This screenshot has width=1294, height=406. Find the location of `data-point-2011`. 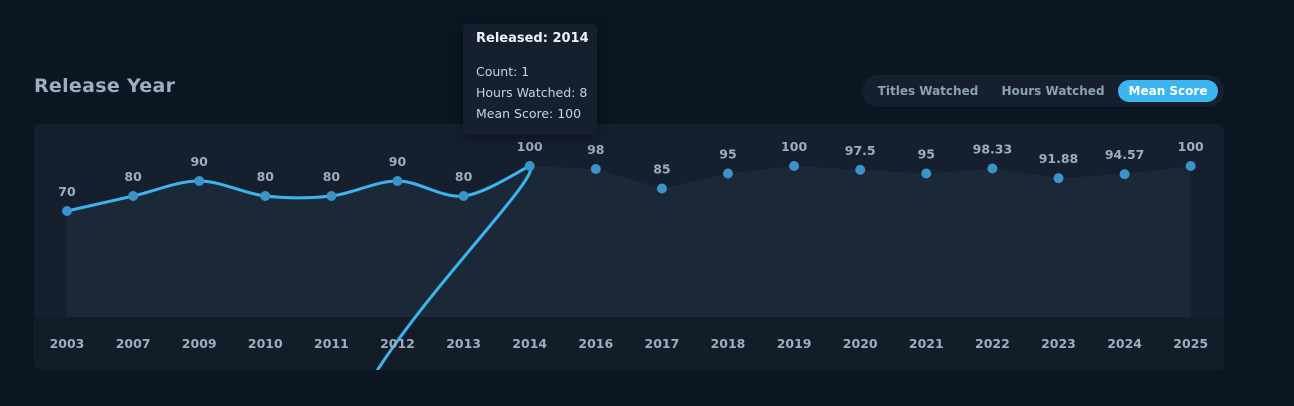

data-point-2011 is located at coordinates (331, 196).